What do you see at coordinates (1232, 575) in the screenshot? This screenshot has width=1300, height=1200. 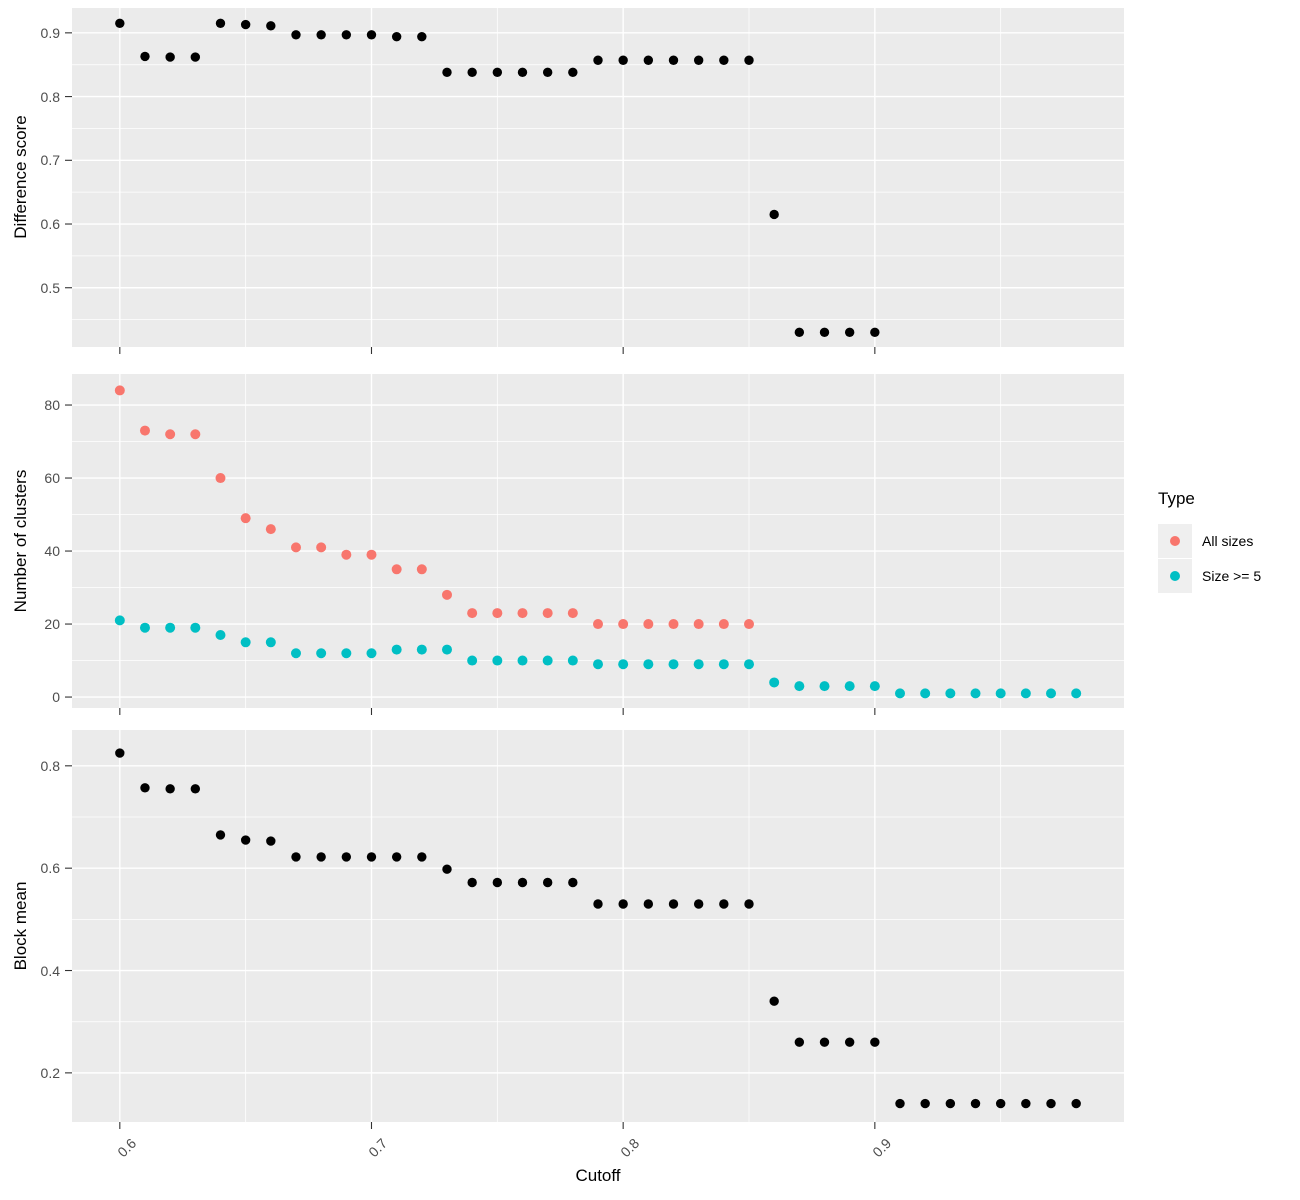 I see `legend-item-label: Size >= 5` at bounding box center [1232, 575].